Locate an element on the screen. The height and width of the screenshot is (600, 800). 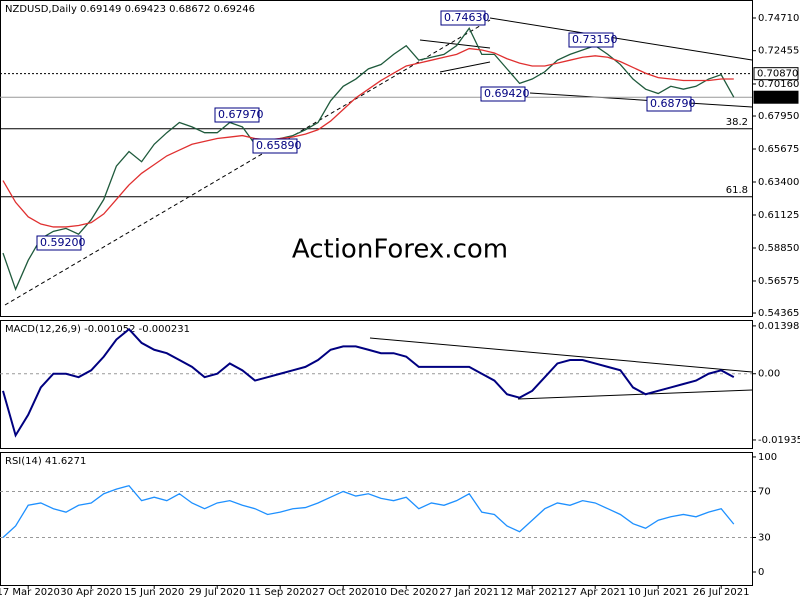
panel-title: MACD(12,26,9) -0.001052 -0.000231 is located at coordinates (97, 329).